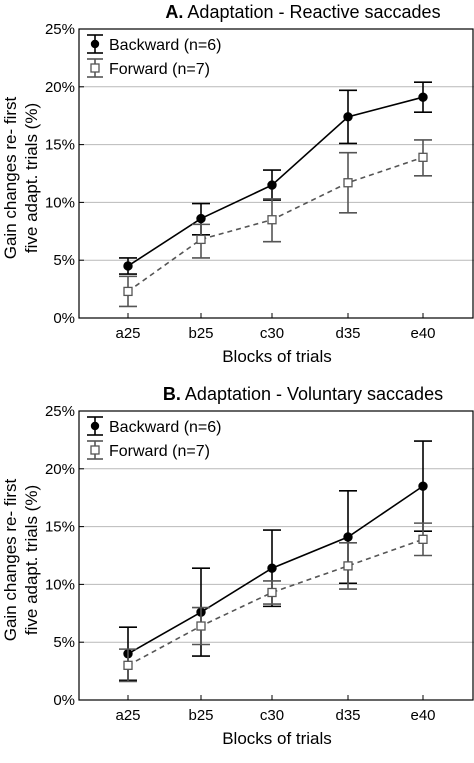 The width and height of the screenshot is (474, 763). I want to click on chart-title-text: Adaptation - Reactive saccades, so click(313, 12).